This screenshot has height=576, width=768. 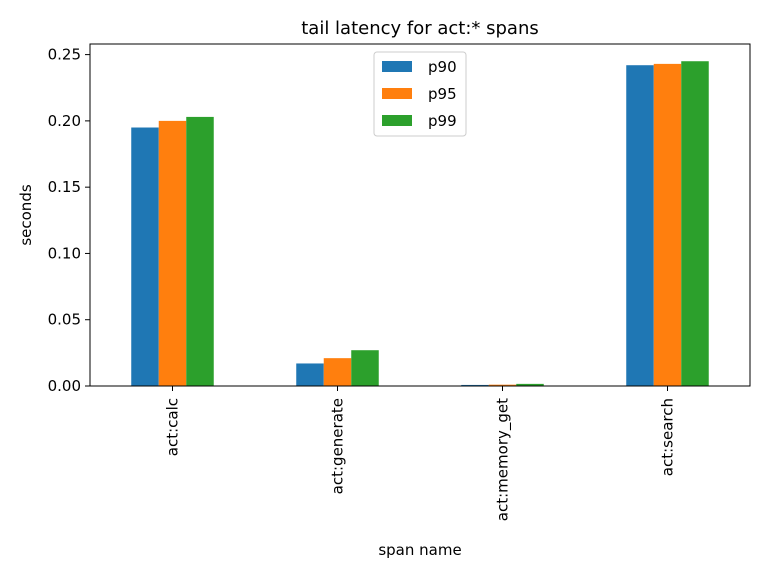 What do you see at coordinates (442, 67) in the screenshot?
I see `legend-label-p90: p90` at bounding box center [442, 67].